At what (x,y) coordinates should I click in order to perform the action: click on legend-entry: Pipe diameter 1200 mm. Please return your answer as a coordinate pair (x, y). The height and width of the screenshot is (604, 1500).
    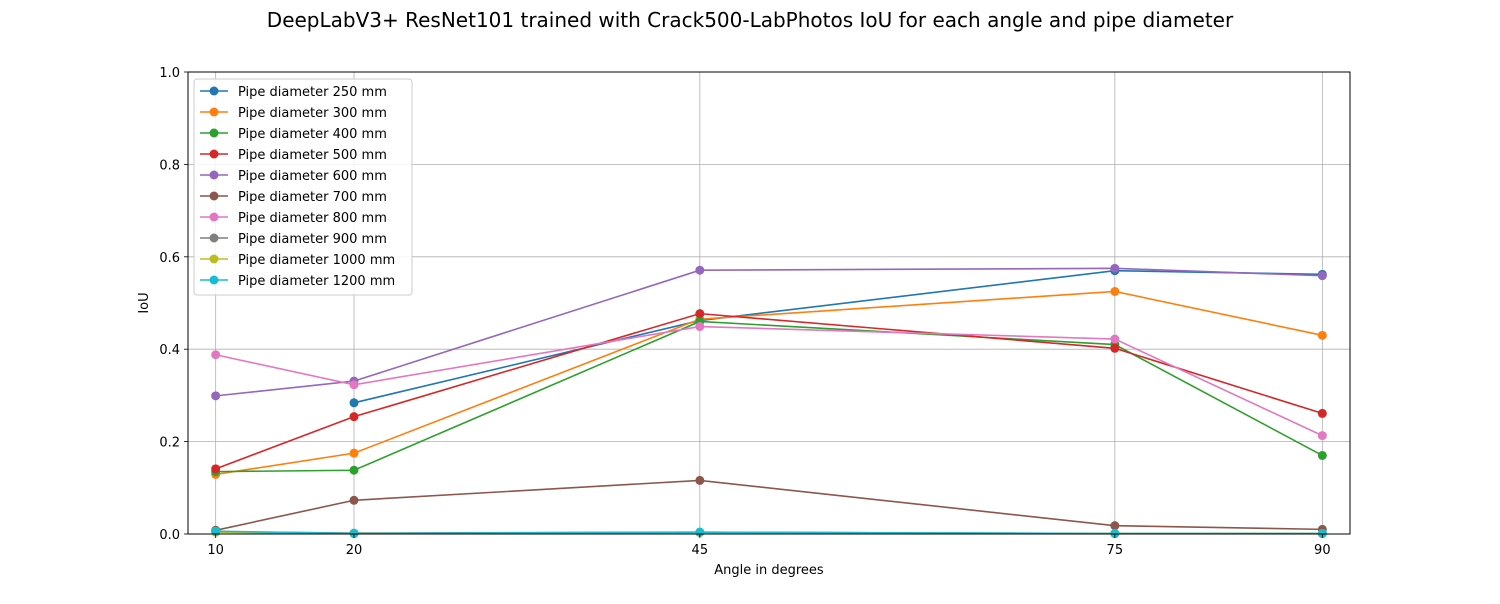
    Looking at the image, I should click on (297, 281).